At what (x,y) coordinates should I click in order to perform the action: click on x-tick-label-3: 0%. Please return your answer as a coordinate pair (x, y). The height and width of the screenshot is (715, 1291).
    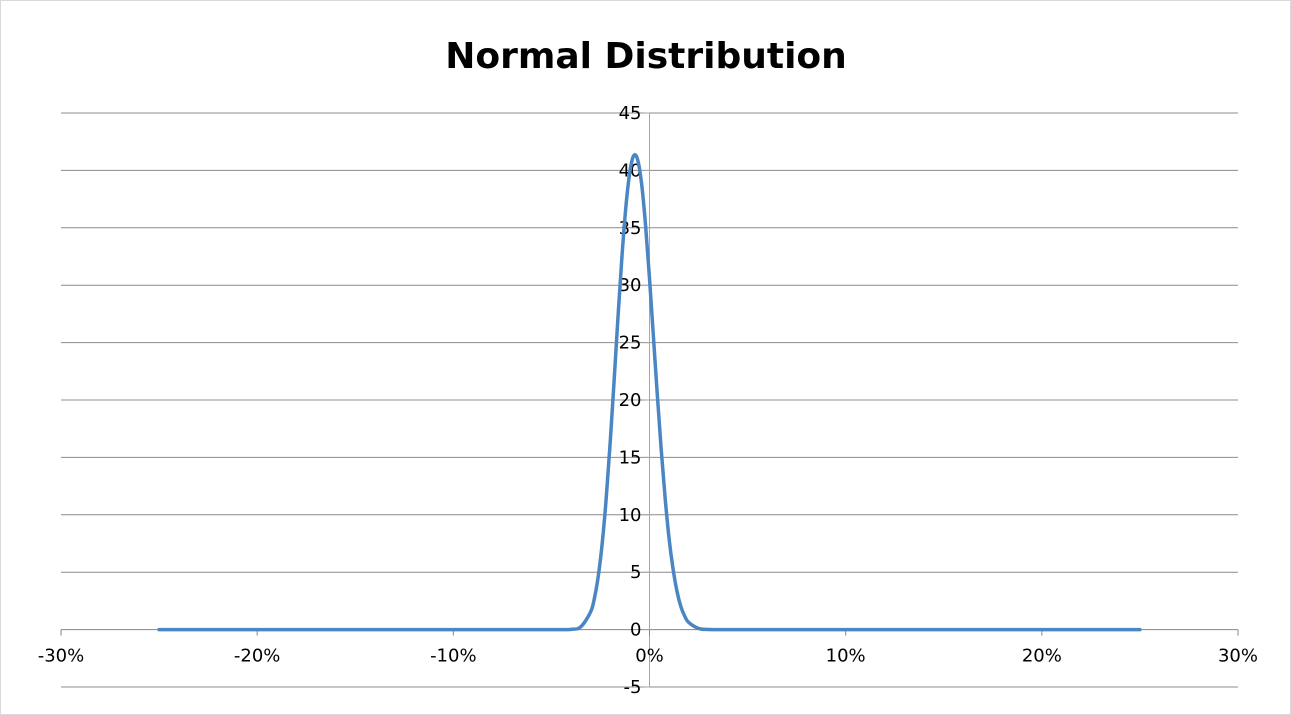
    Looking at the image, I should click on (649, 656).